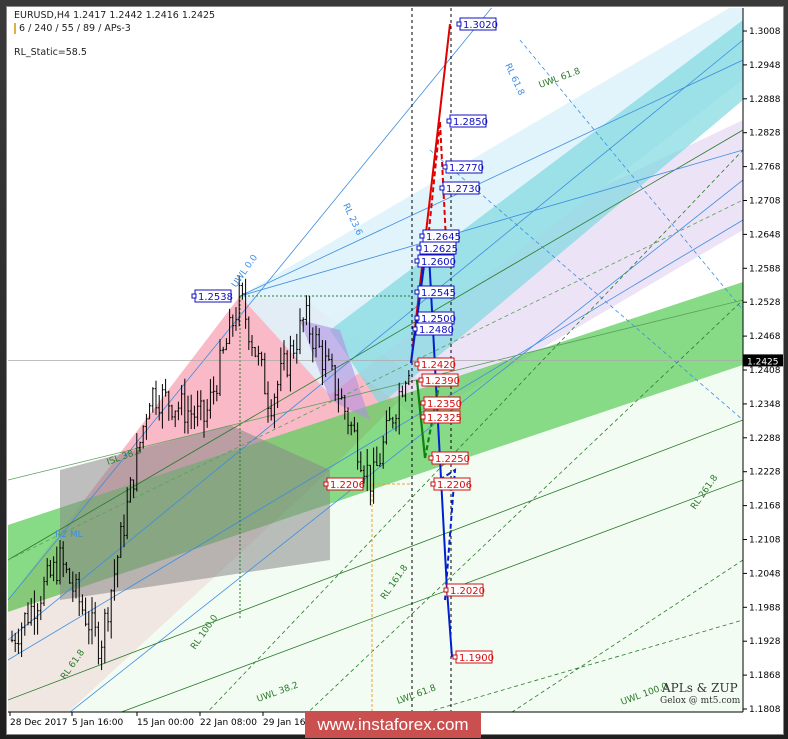 The image size is (788, 739). I want to click on level-label-text: 1.2250, so click(452, 459).